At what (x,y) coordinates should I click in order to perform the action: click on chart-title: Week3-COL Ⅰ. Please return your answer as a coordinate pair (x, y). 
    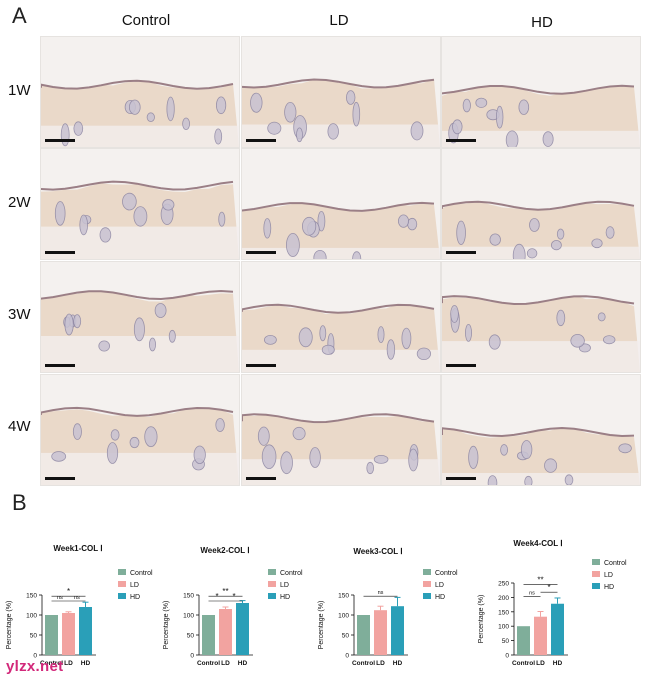
    Looking at the image, I should click on (377, 551).